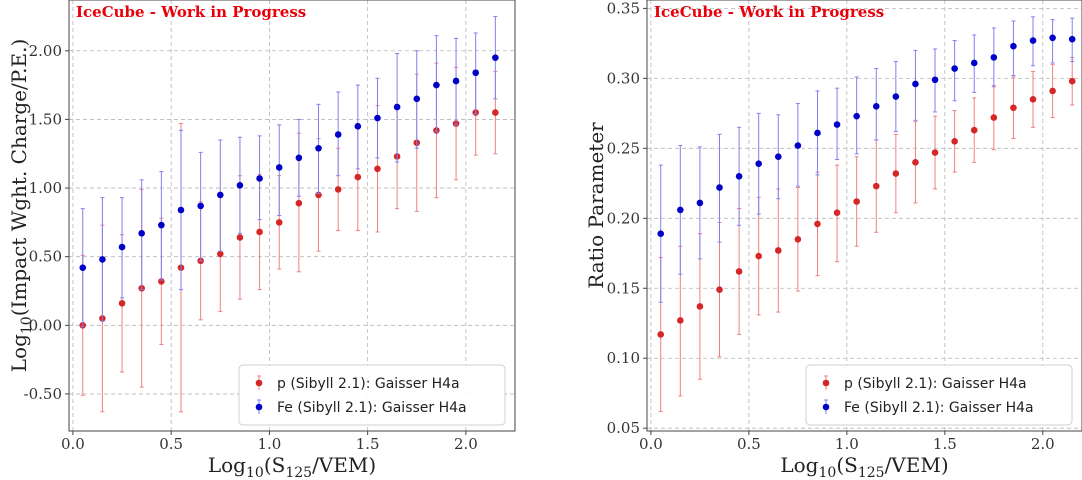 This screenshot has height=480, width=1082. What do you see at coordinates (45, 257) in the screenshot?
I see `y-tick-label: 0.50` at bounding box center [45, 257].